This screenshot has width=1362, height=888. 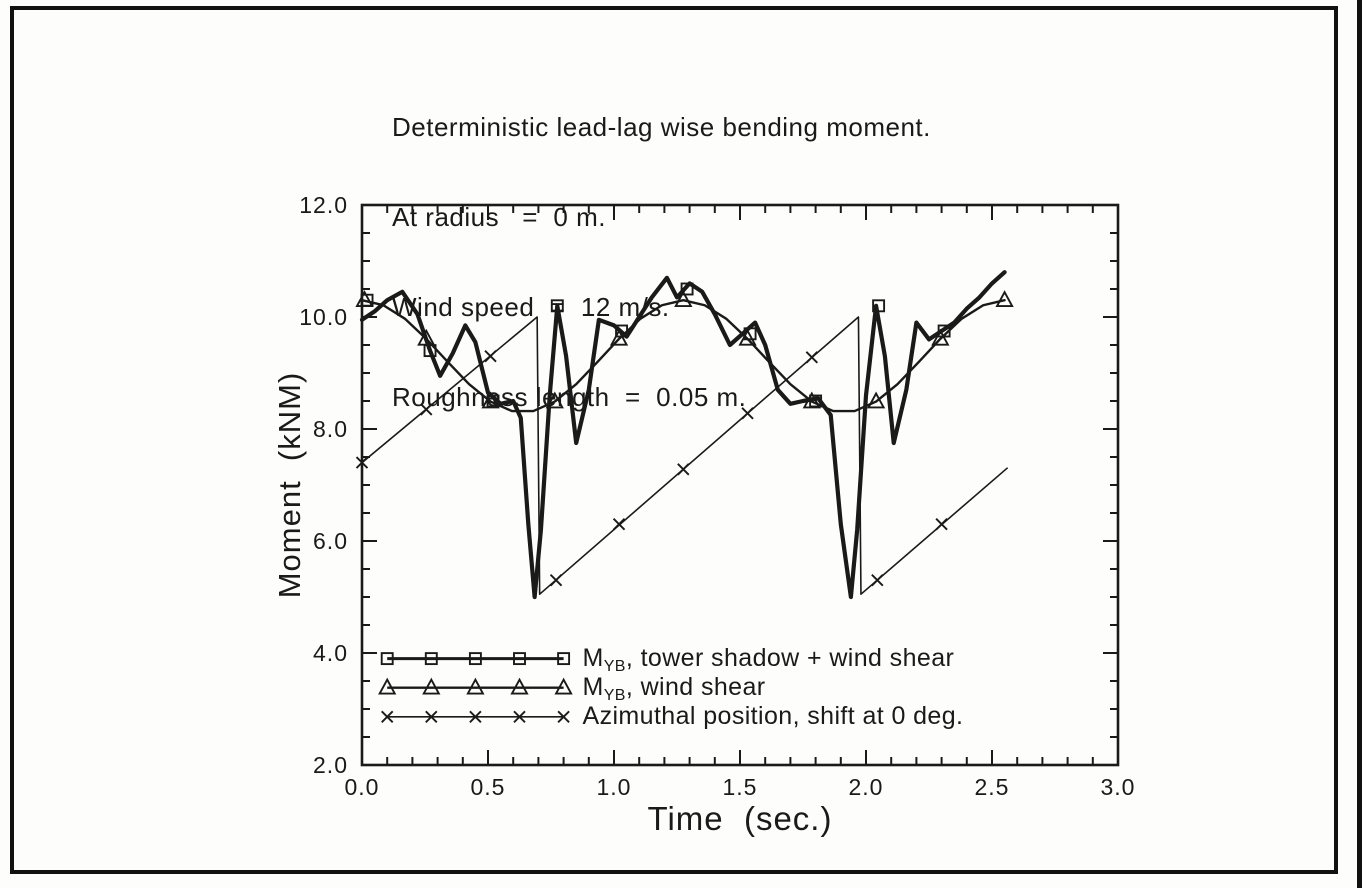 I want to click on legend-3-text: Azimuthal position, shift at 0 deg., so click(x=773, y=715).